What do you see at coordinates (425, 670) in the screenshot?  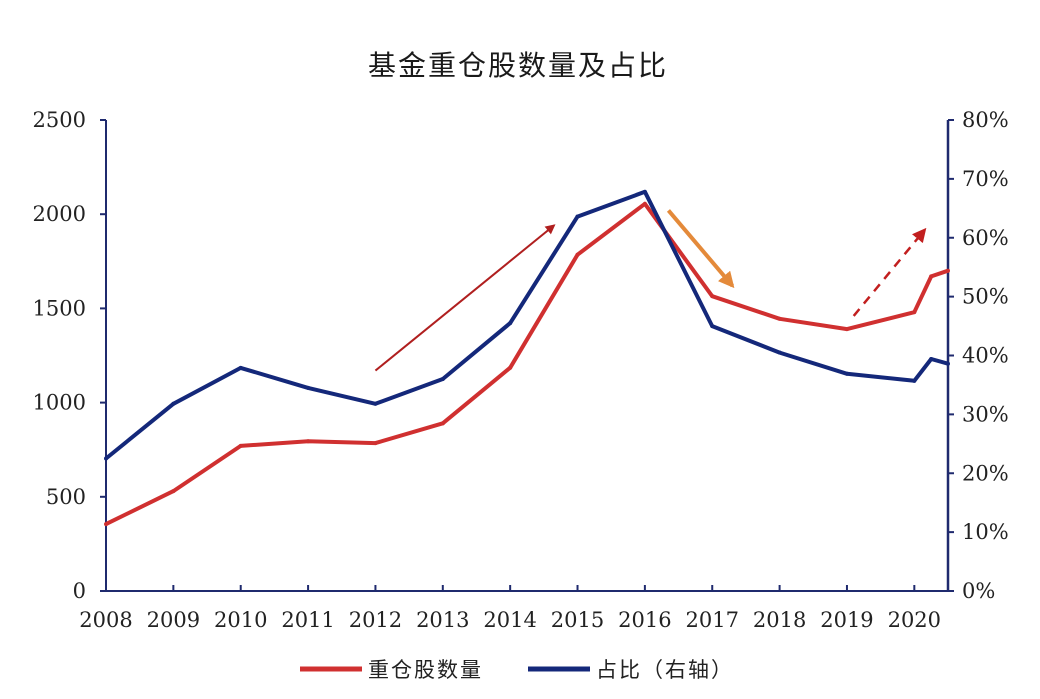 I see `legend-label-count: 重仓股数量` at bounding box center [425, 670].